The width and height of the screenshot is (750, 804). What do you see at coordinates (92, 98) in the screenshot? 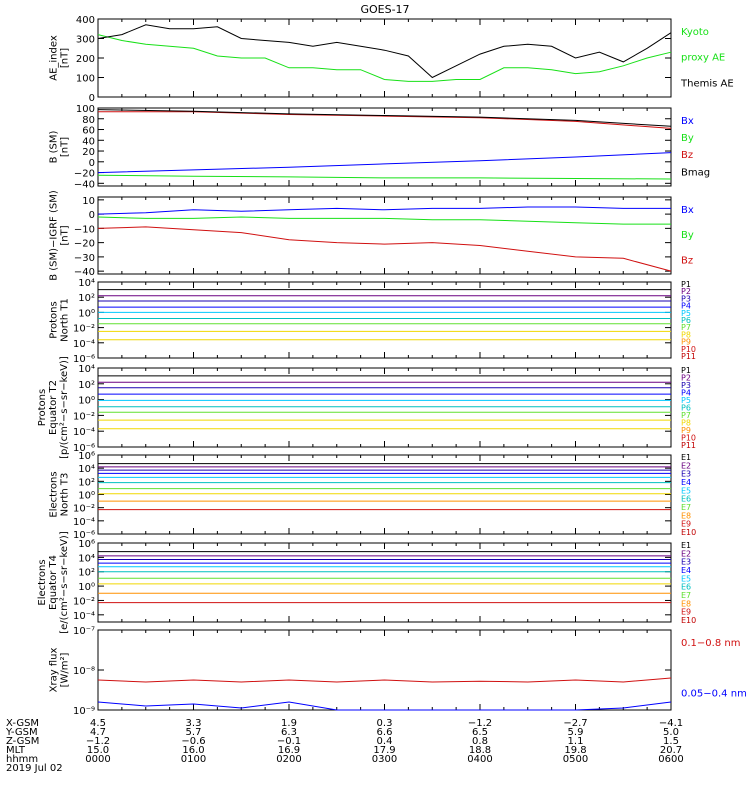
I see `y-tick-label: 0` at bounding box center [92, 98].